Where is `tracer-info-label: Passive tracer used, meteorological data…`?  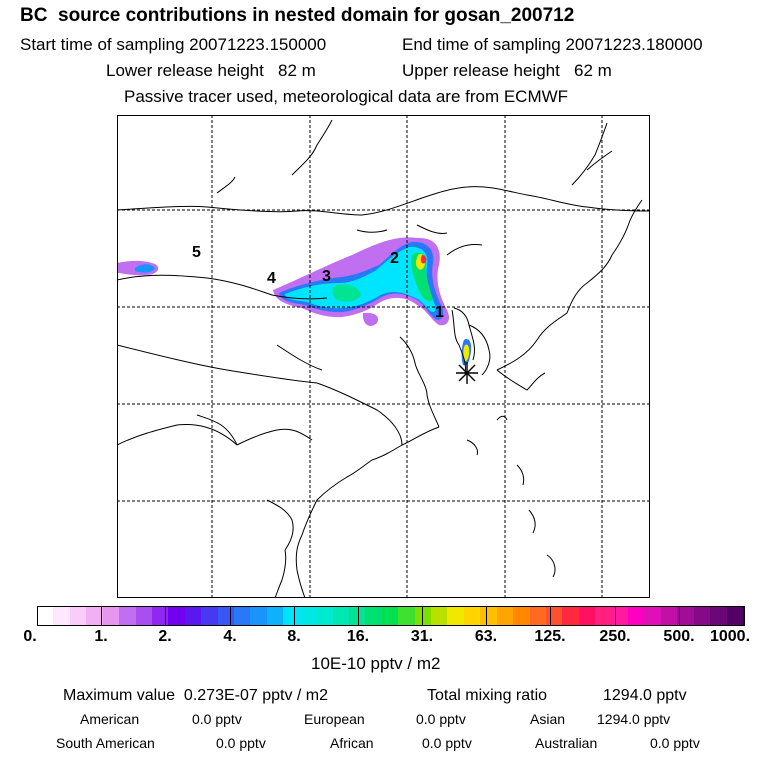
tracer-info-label: Passive tracer used, meteorological data… is located at coordinates (346, 96).